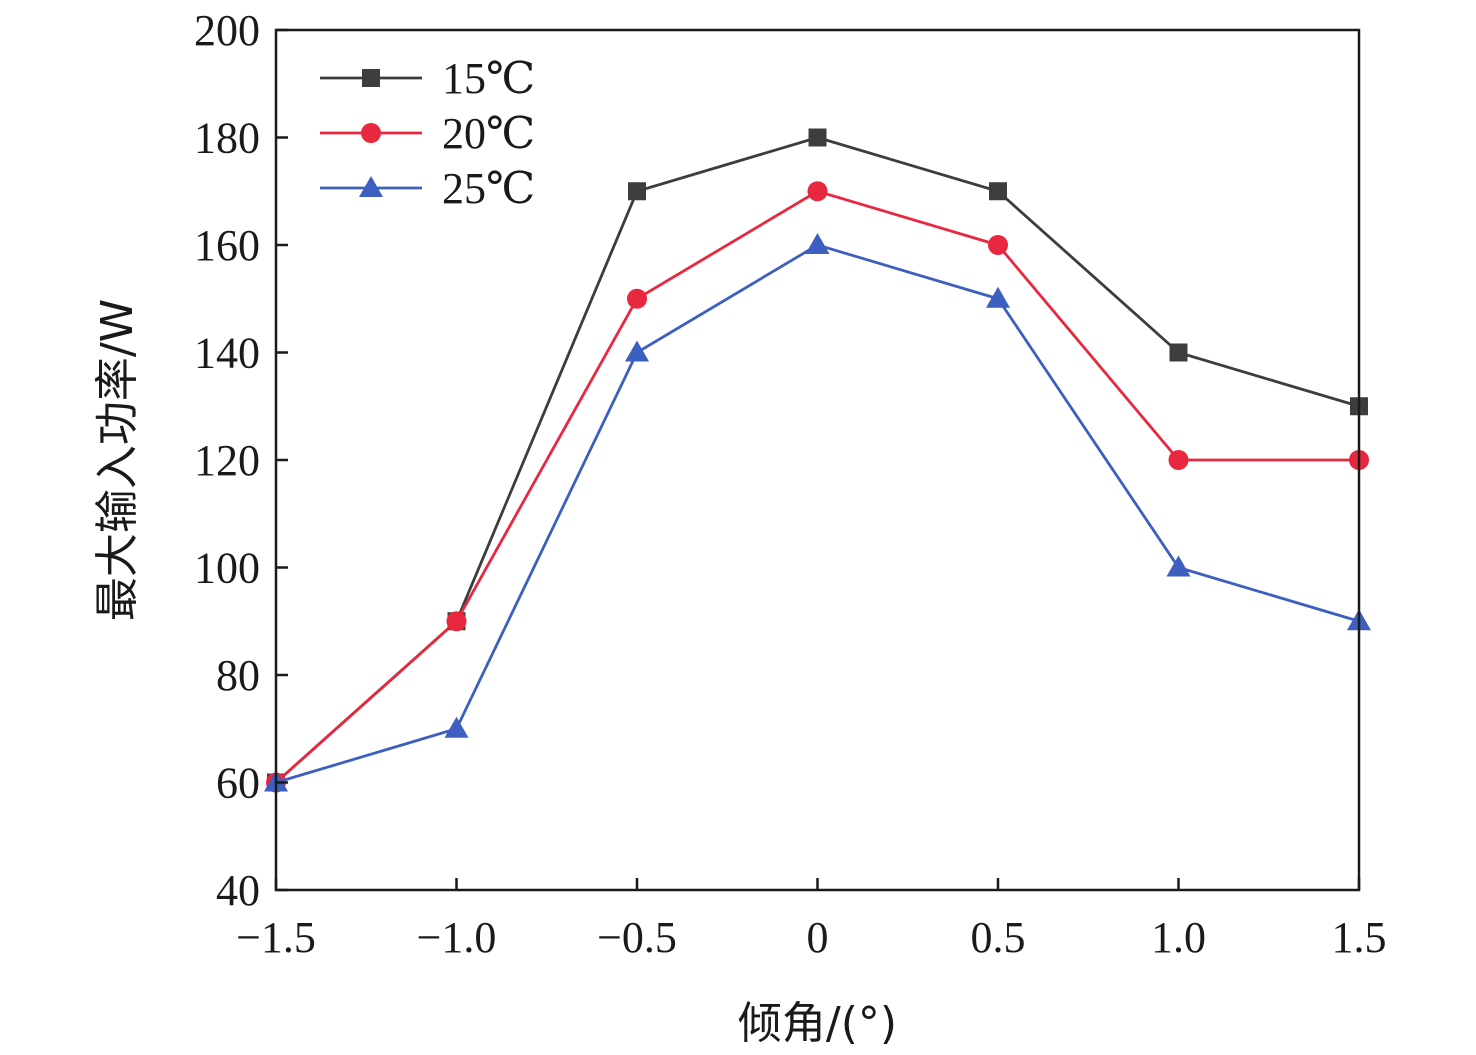  What do you see at coordinates (488, 78) in the screenshot?
I see `legend-label: 15℃` at bounding box center [488, 78].